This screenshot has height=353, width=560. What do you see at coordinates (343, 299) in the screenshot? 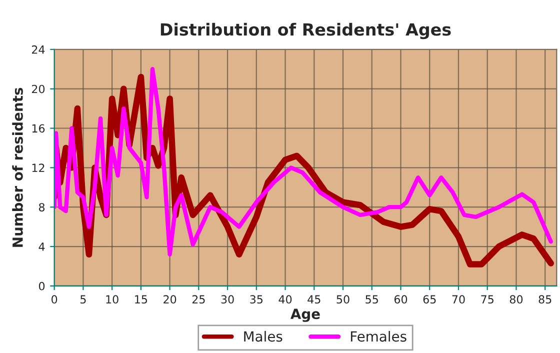
I see `x-tick-label: 50` at bounding box center [343, 299].